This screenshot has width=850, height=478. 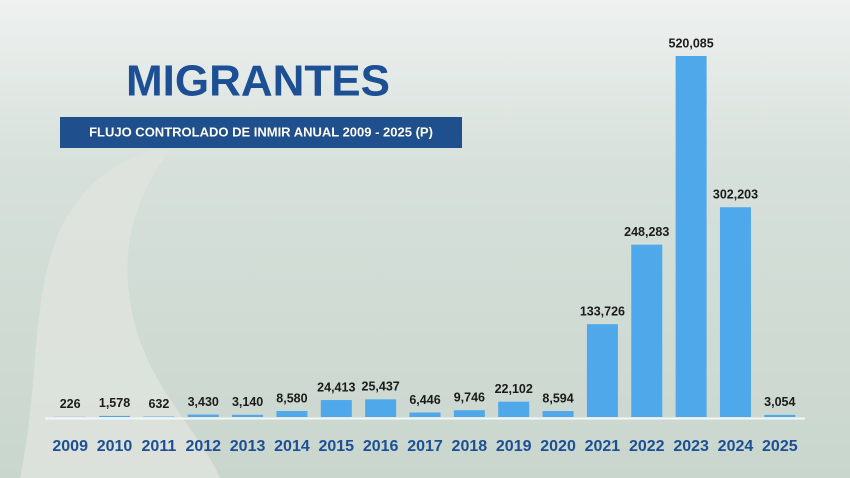 I want to click on subtitle-box, so click(x=261, y=132).